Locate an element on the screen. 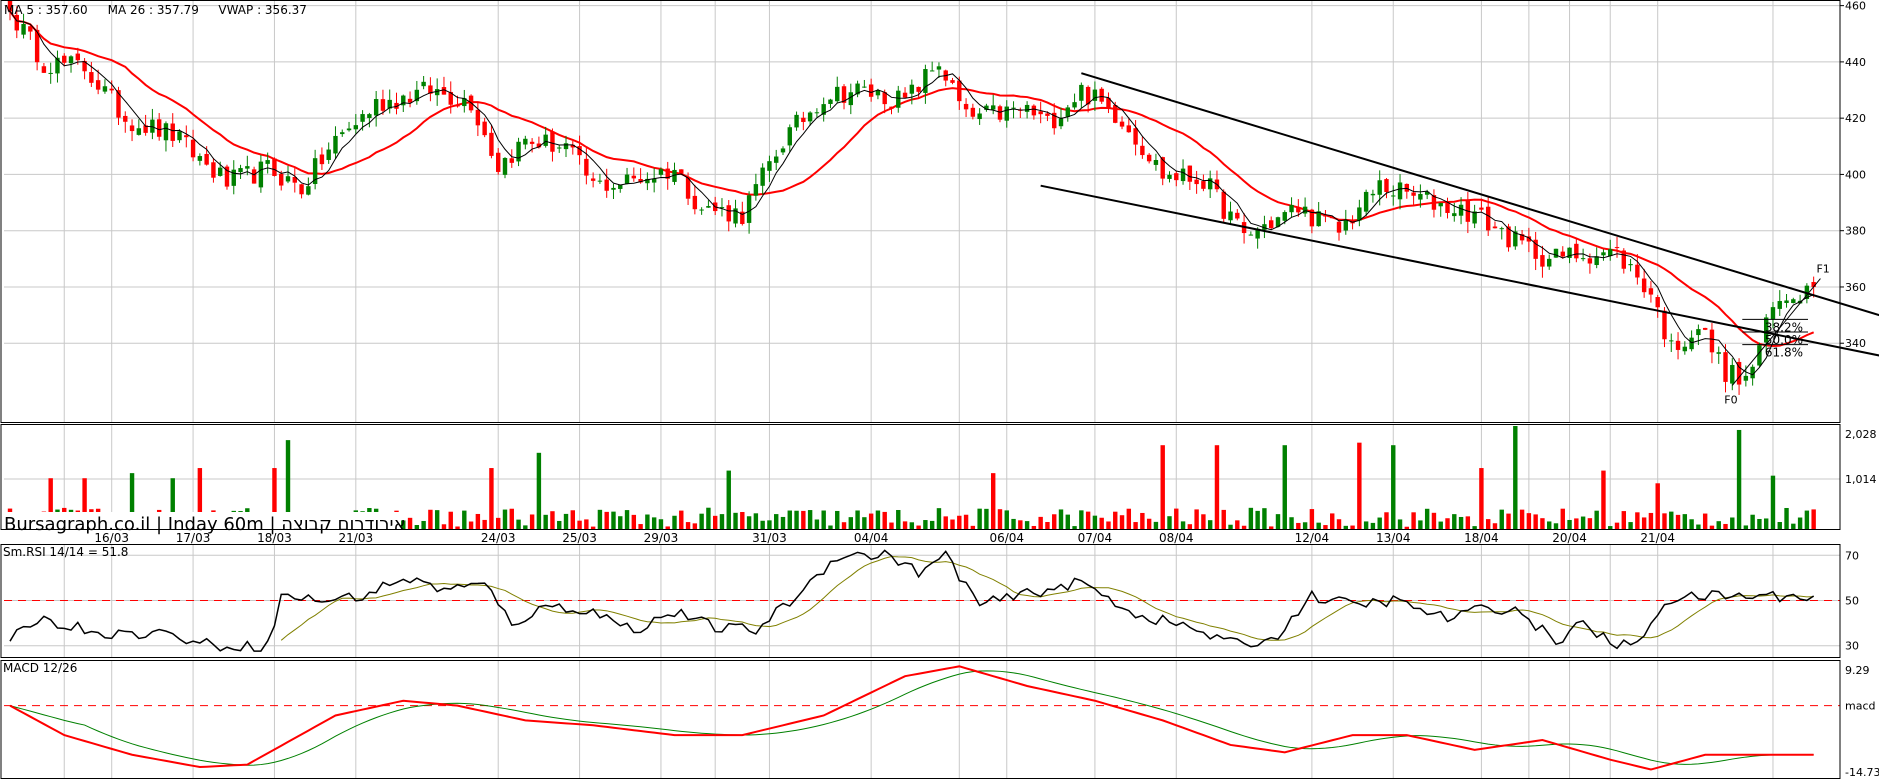 The image size is (1879, 780). date-tick-label: 18/03 is located at coordinates (274, 538).